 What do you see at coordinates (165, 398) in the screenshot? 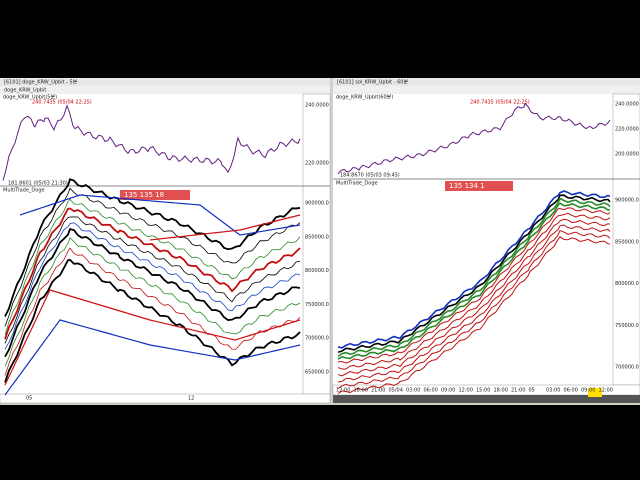
I see `x-axis` at bounding box center [165, 398].